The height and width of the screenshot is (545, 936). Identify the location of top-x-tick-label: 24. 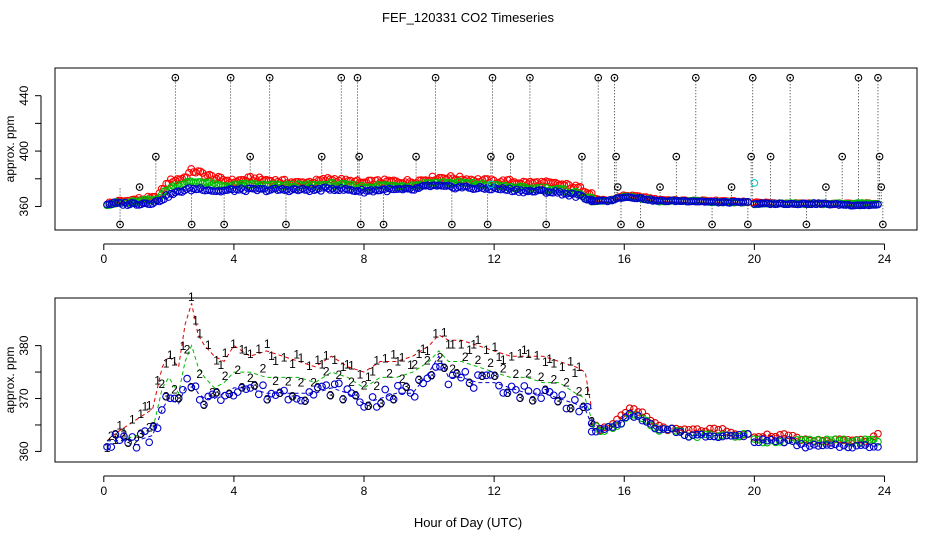
(885, 259).